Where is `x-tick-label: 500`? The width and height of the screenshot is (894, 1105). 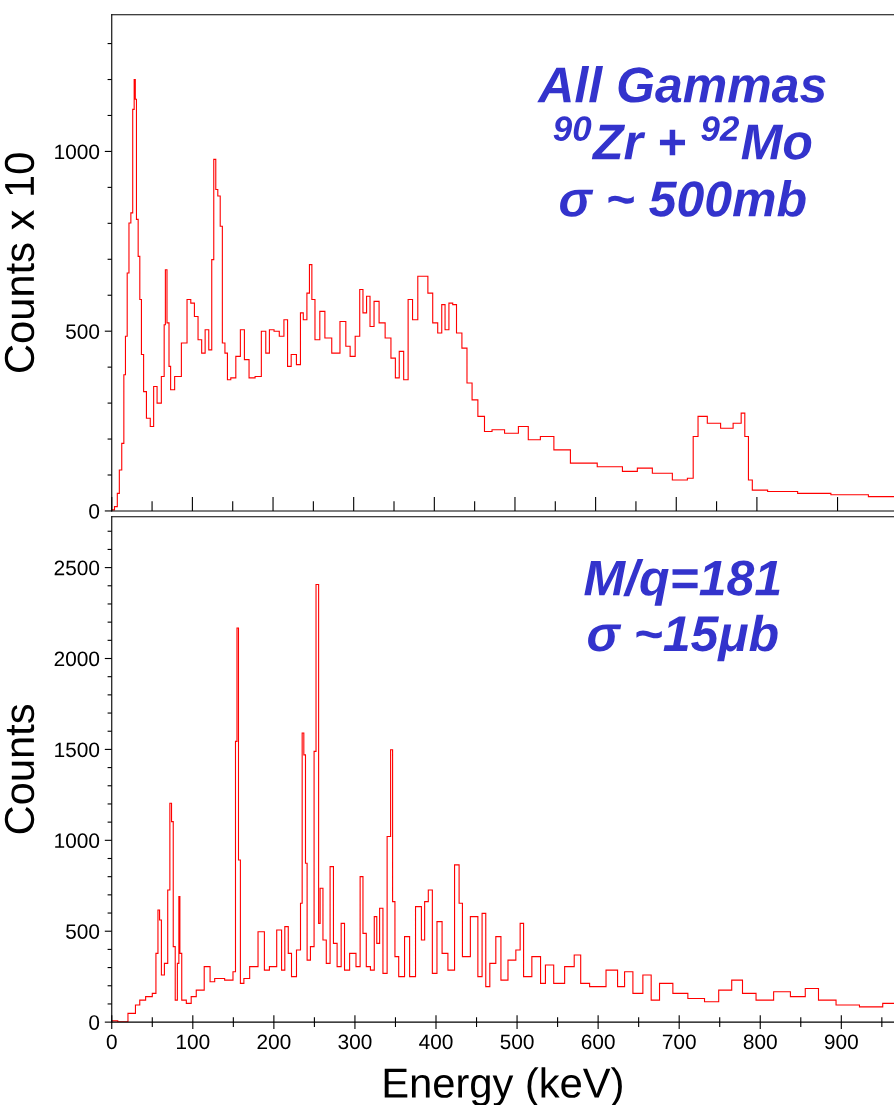
x-tick-label: 500 is located at coordinates (517, 1042).